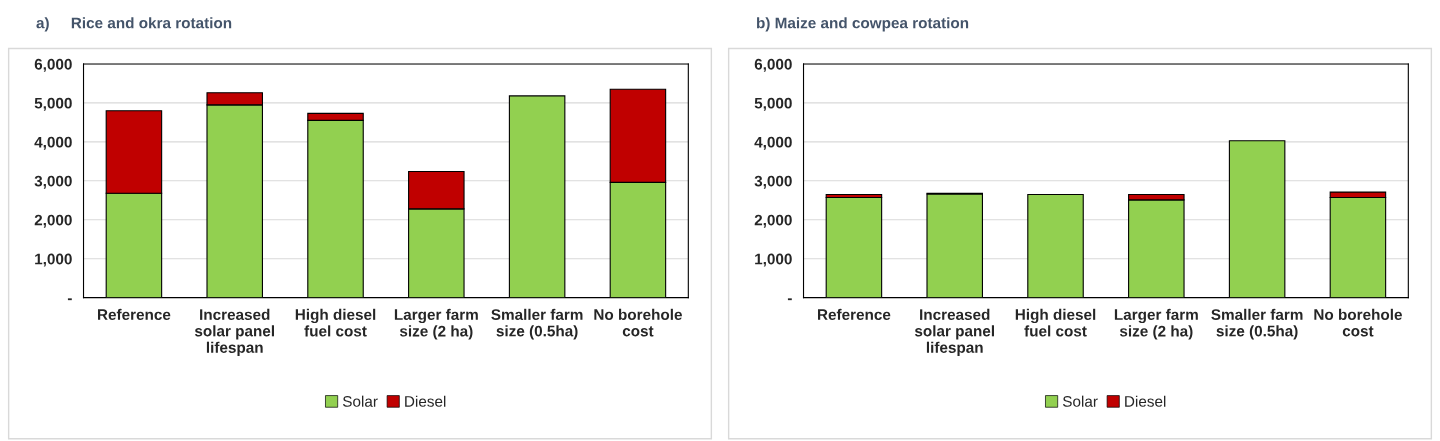 Image resolution: width=1440 pixels, height=441 pixels. I want to click on chart-title: a) Rice and okra rotation, so click(134, 24).